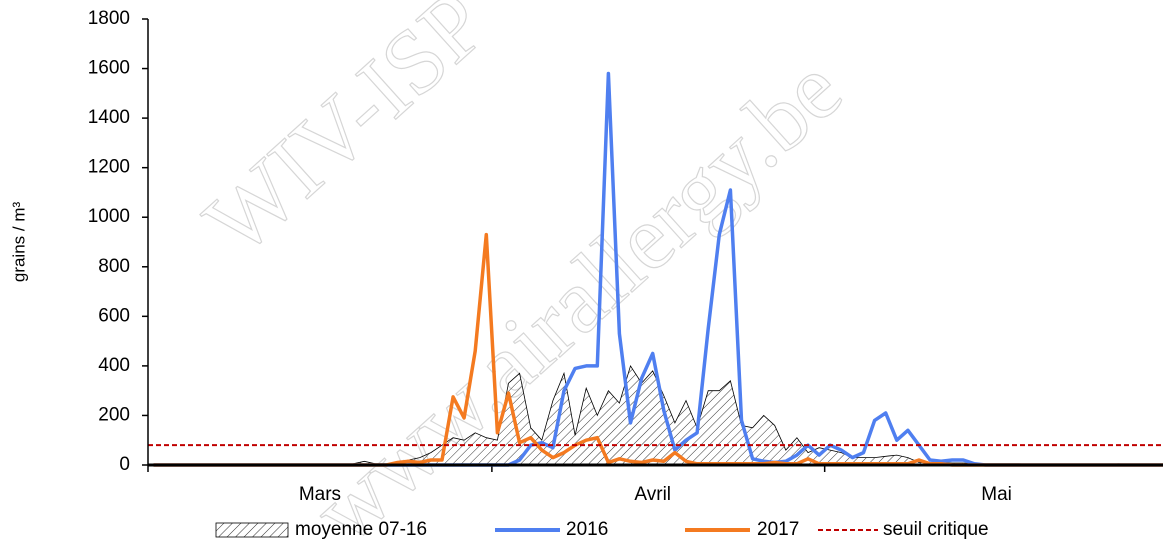 The height and width of the screenshot is (551, 1163). I want to click on y-tick-label: 1600, so click(109, 68).